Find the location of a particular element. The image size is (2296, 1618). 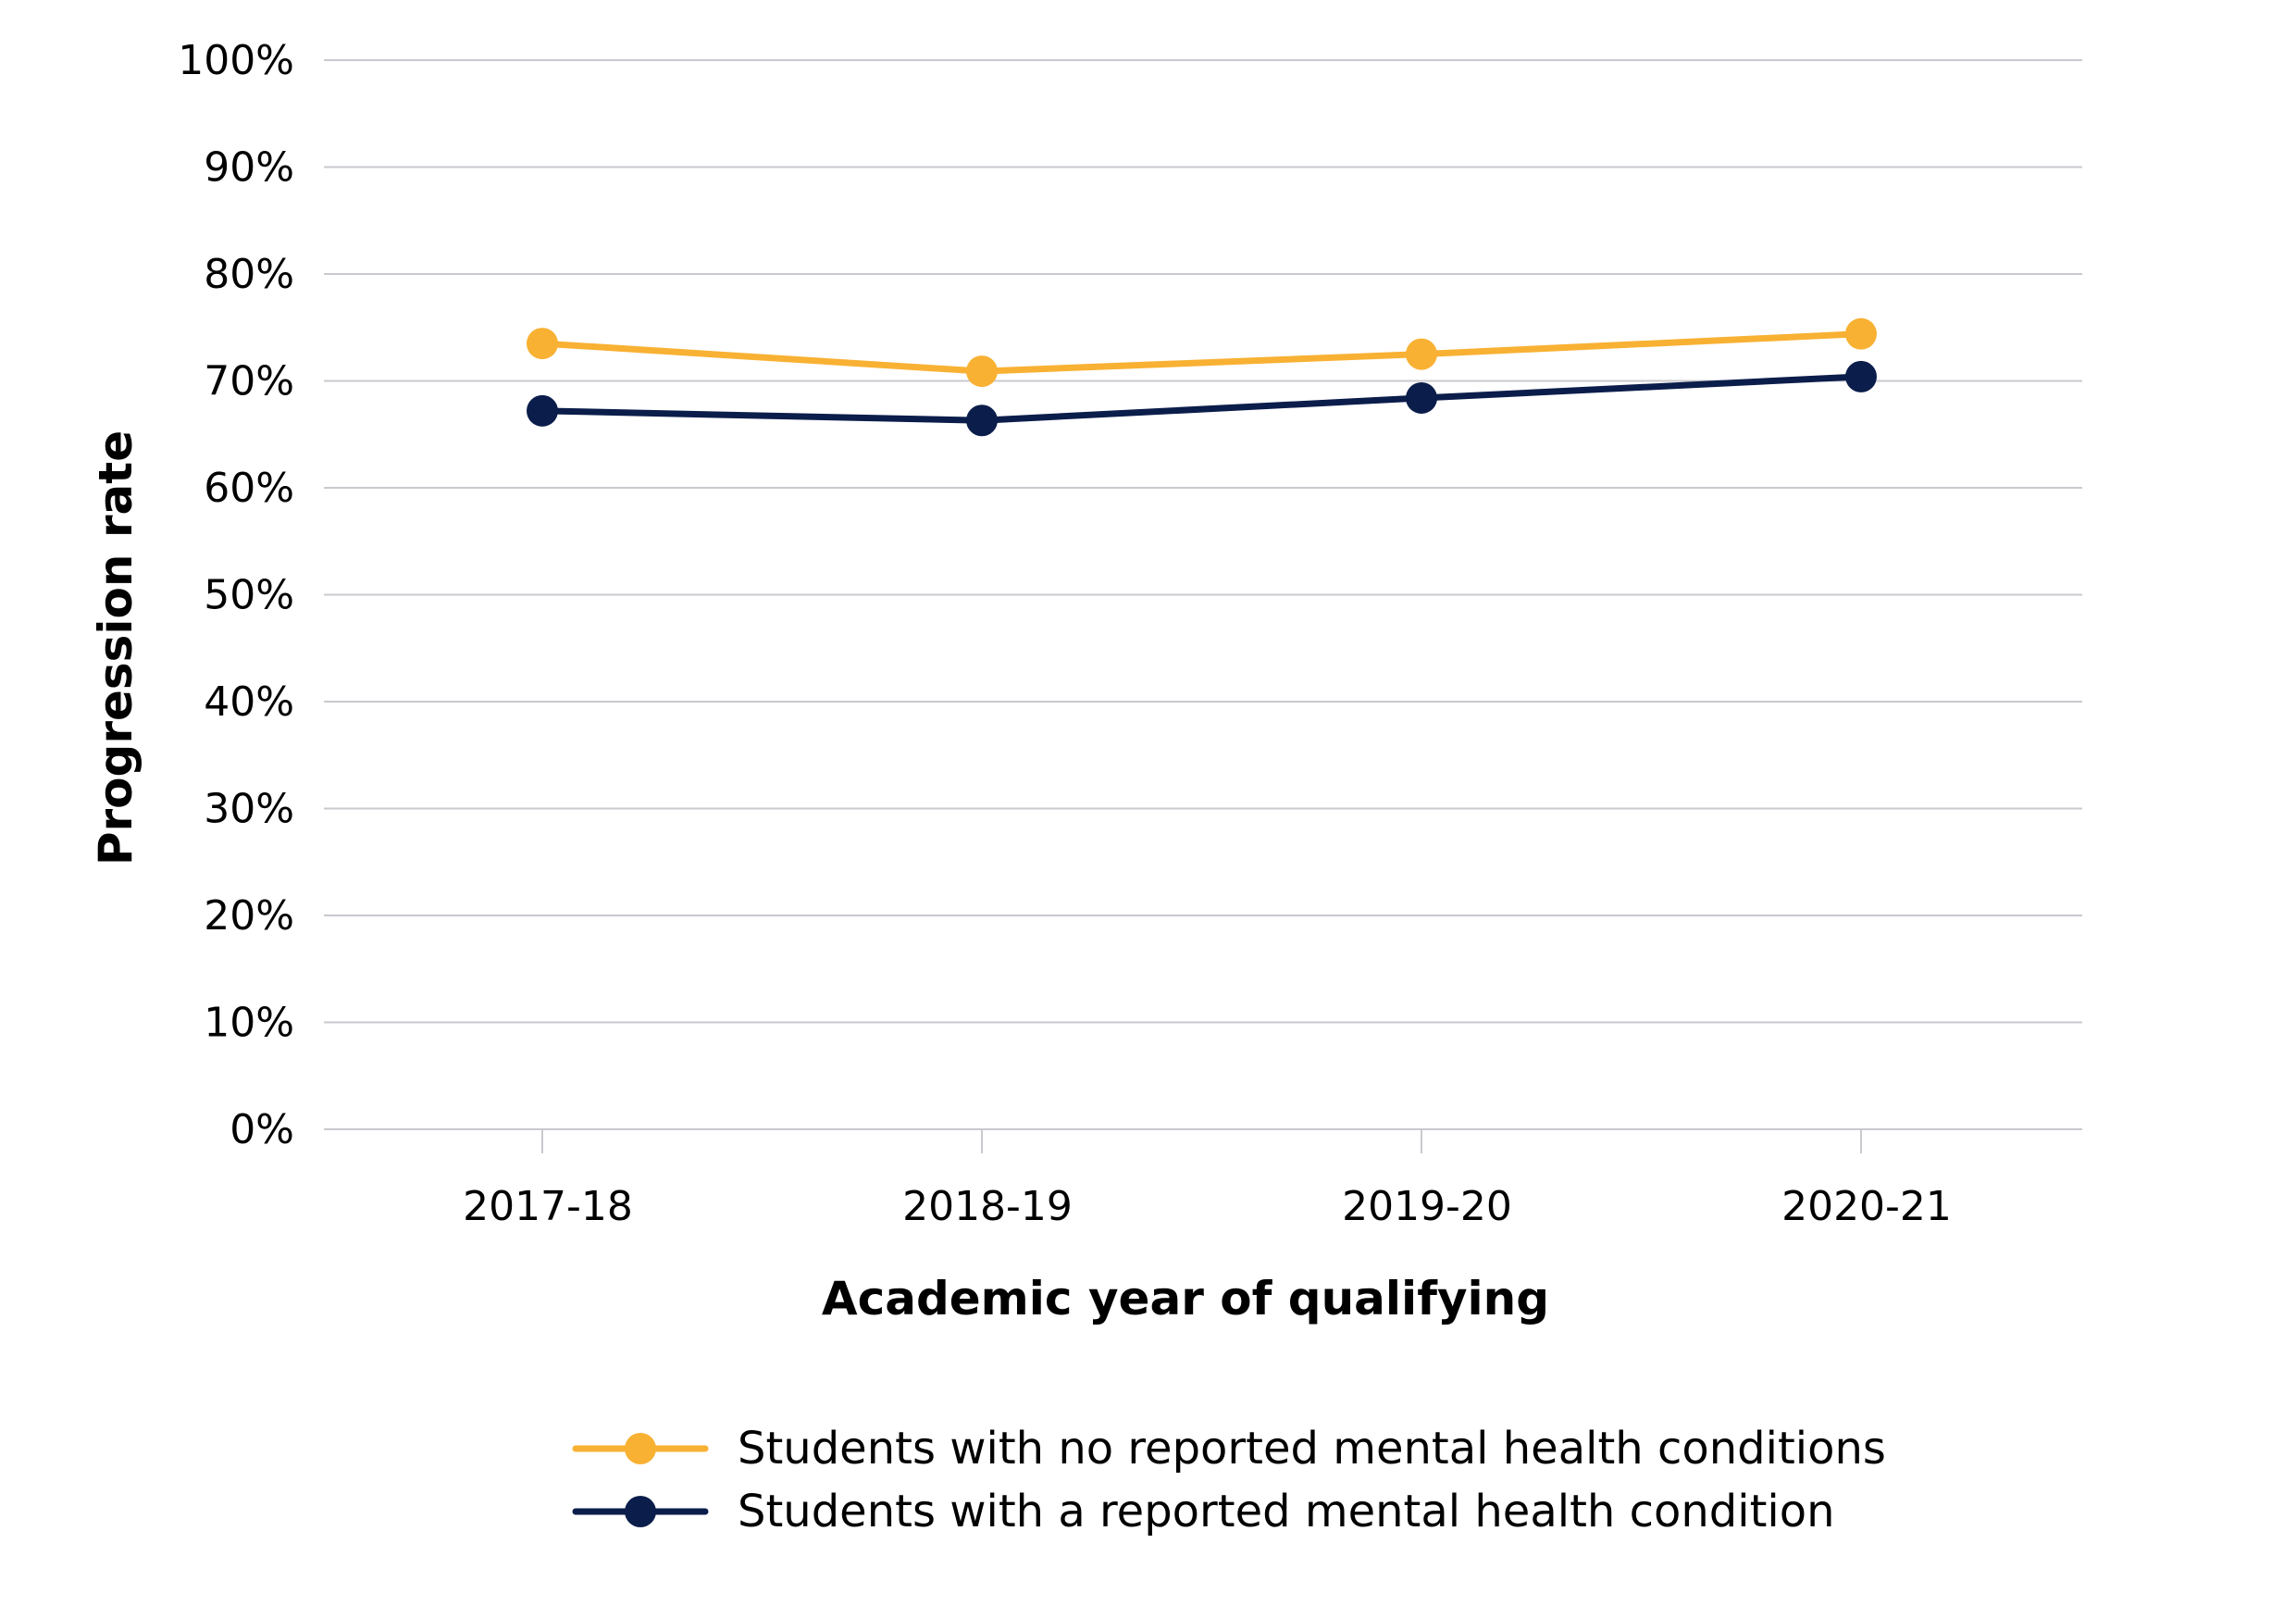

y-axis-title: Progression rate is located at coordinates (116, 647).